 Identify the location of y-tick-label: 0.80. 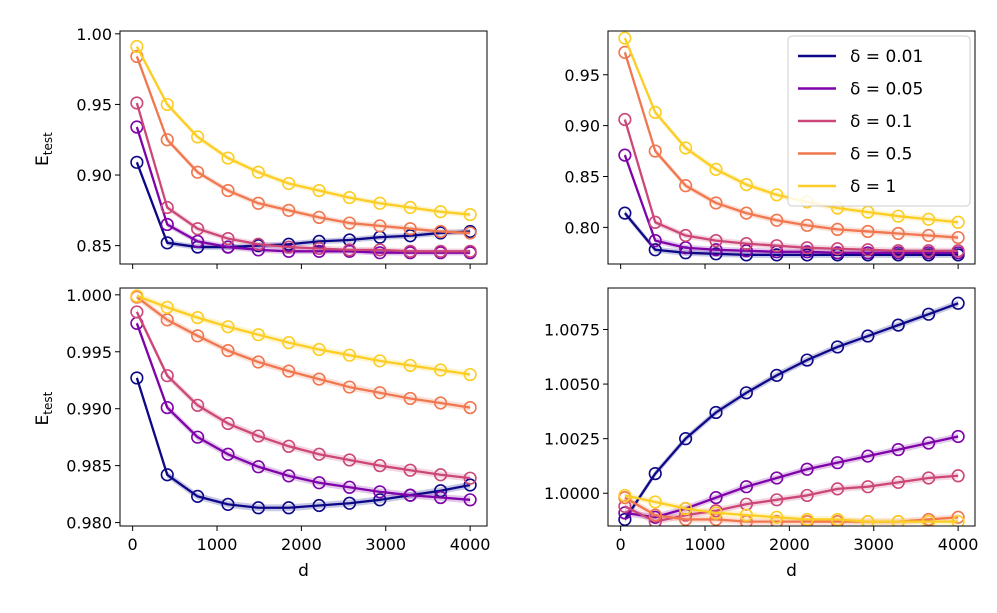
(582, 227).